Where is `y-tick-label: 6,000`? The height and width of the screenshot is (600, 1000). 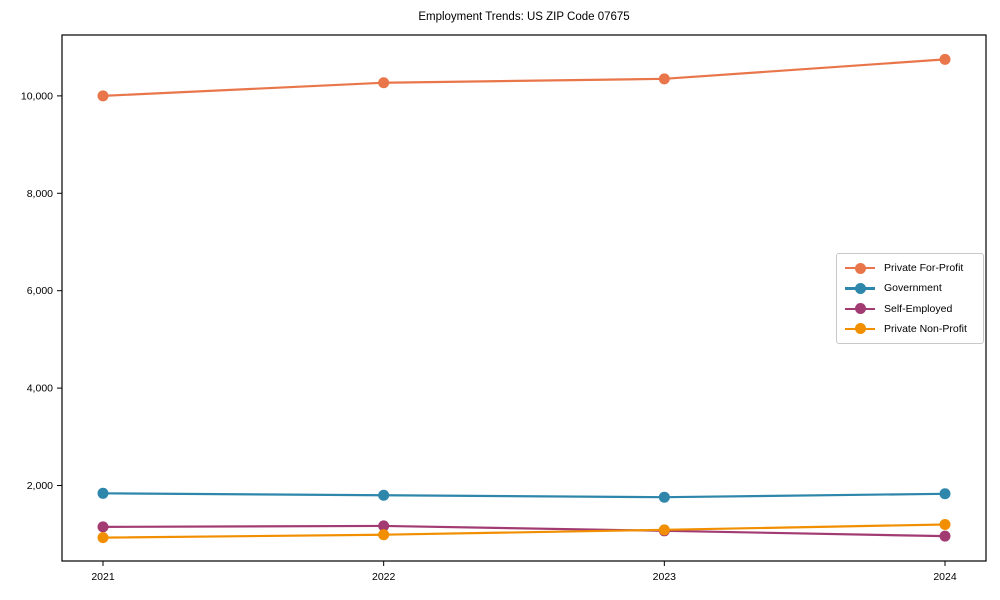 y-tick-label: 6,000 is located at coordinates (40, 291).